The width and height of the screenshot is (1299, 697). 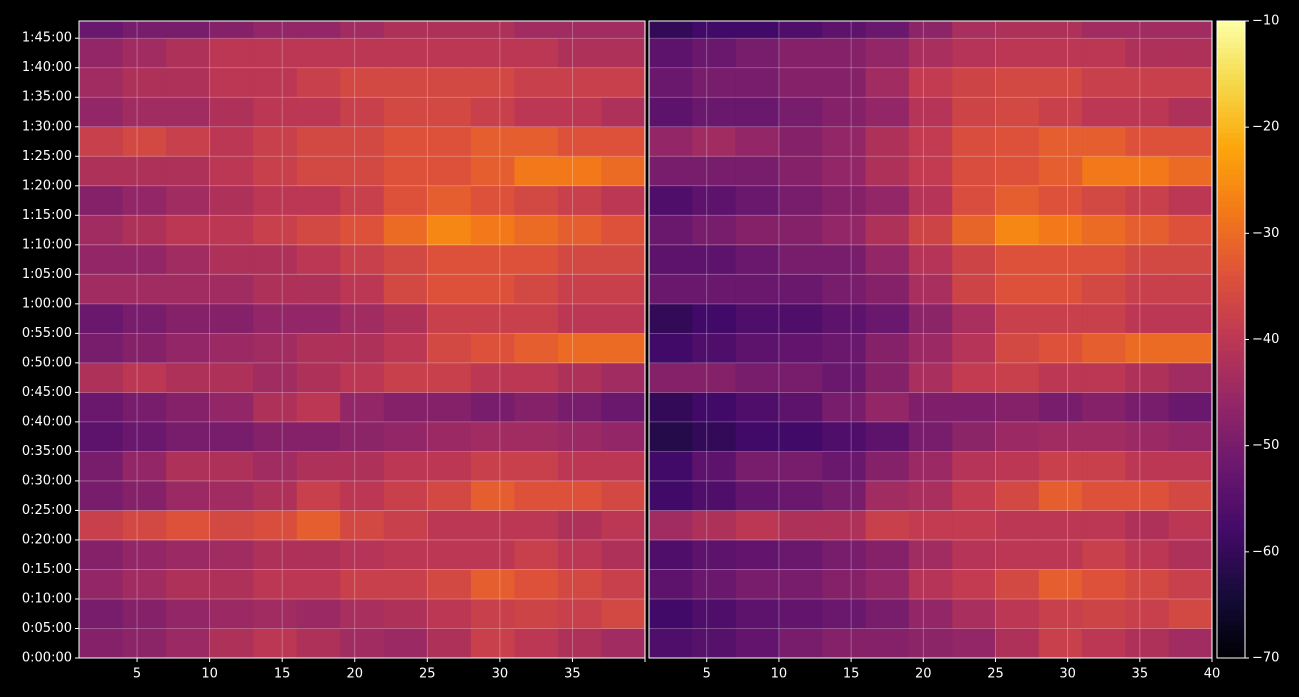 I want to click on x-tick-label: 15, so click(x=851, y=674).